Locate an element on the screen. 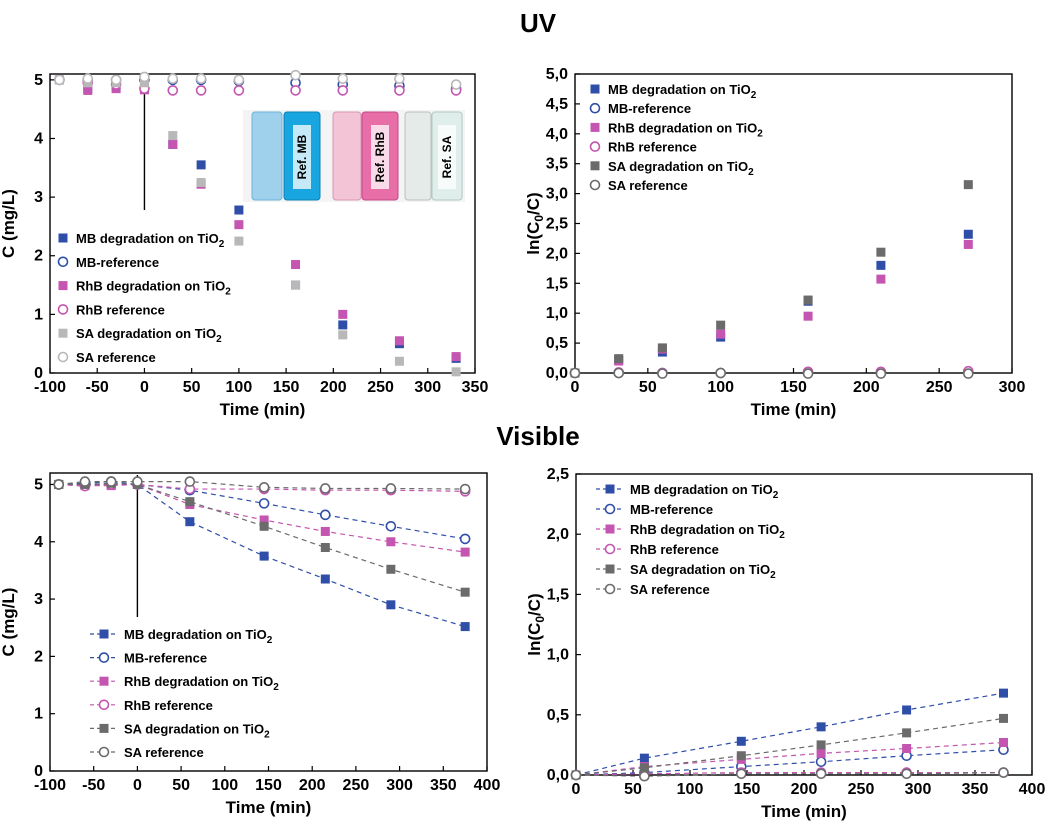 The height and width of the screenshot is (839, 1047). x-tick-label: -50 is located at coordinates (93, 785).